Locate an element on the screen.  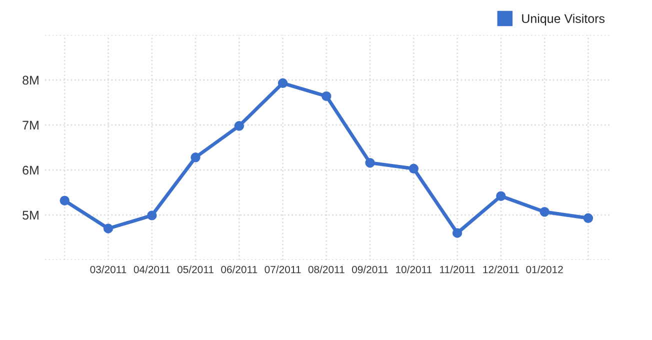
x-tick-label: 04/2011 is located at coordinates (152, 270).